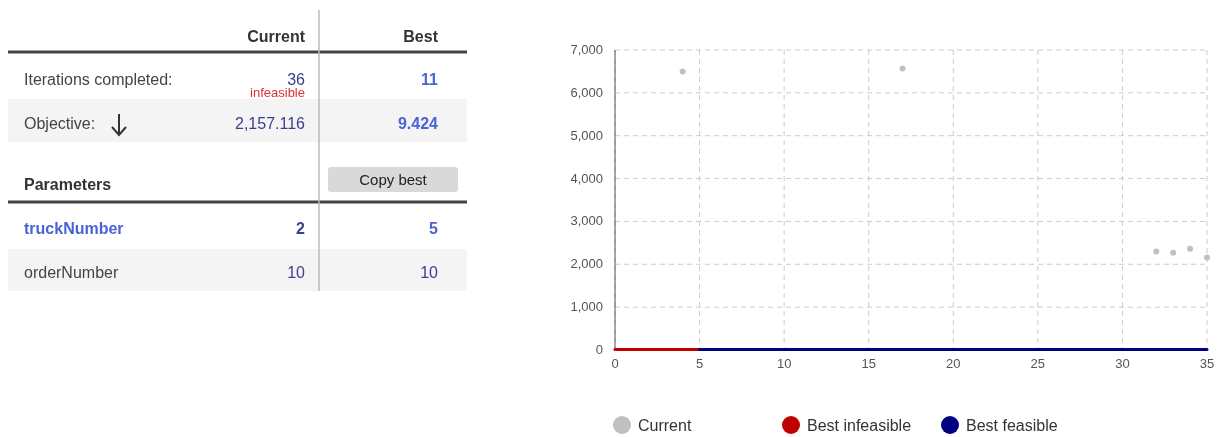  Describe the element at coordinates (953, 363) in the screenshot. I see `x-tick-label: 20` at that location.